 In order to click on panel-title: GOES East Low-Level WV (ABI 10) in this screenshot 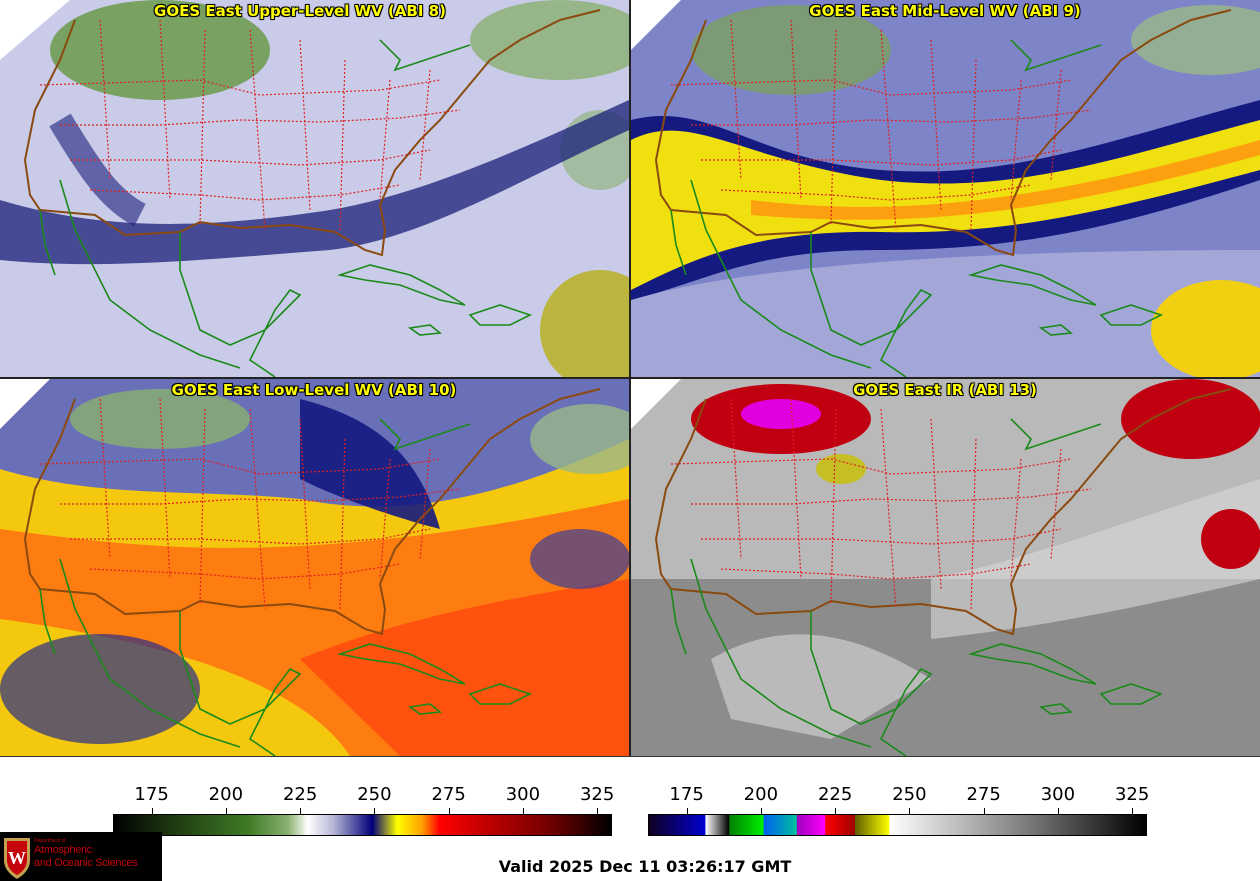, I will do `click(314, 390)`.